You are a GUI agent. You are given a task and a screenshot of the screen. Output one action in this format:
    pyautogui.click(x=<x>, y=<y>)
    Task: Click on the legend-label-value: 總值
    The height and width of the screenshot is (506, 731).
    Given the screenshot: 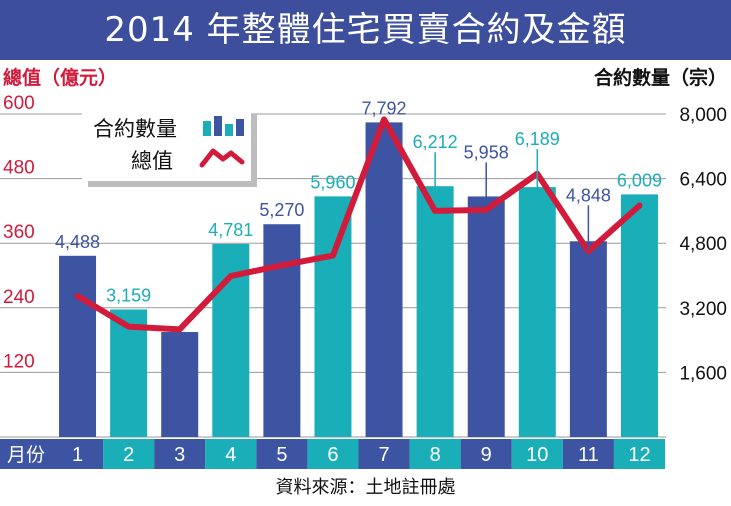 What is the action you would take?
    pyautogui.click(x=152, y=161)
    